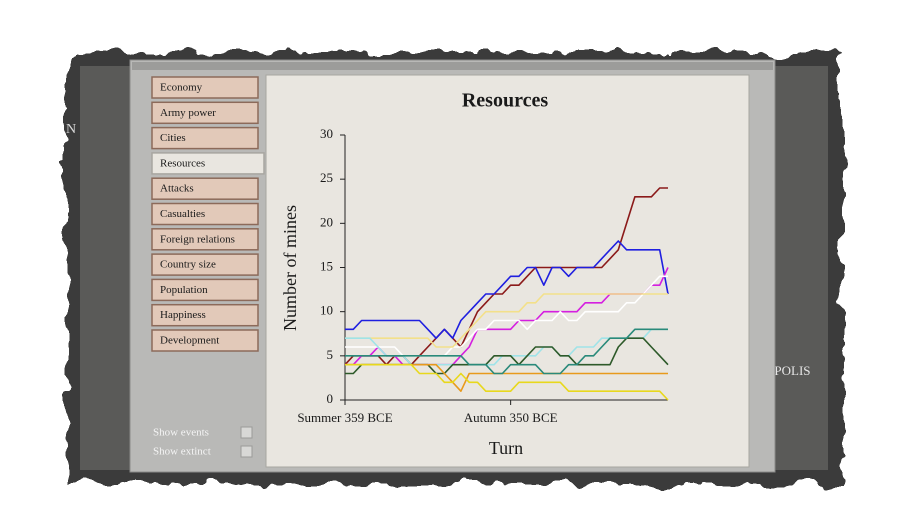 The width and height of the screenshot is (900, 529). What do you see at coordinates (188, 113) in the screenshot?
I see `menu-label: Army power` at bounding box center [188, 113].